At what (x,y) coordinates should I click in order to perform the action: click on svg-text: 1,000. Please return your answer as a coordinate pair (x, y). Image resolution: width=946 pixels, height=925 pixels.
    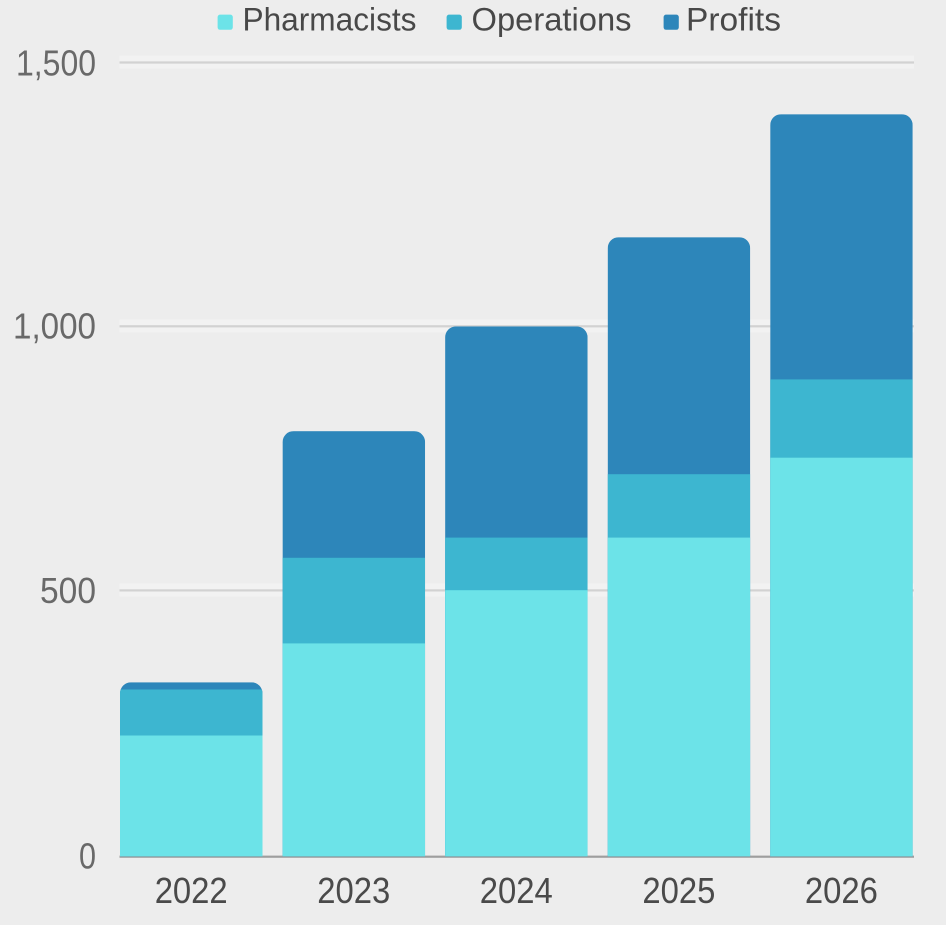
    Looking at the image, I should click on (54, 326).